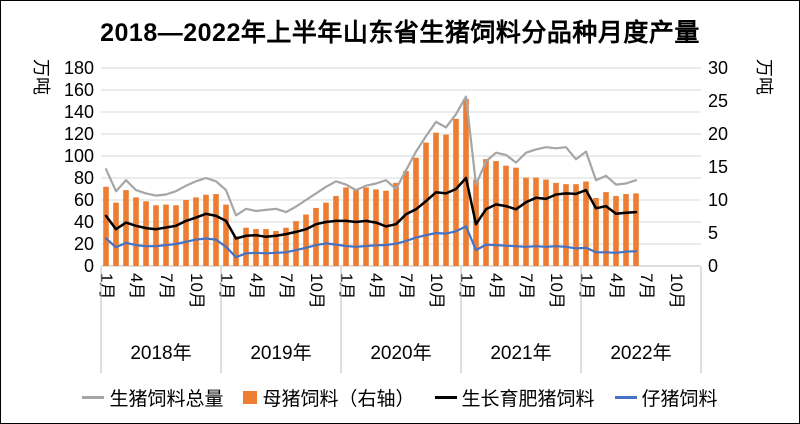 This screenshot has height=424, width=800. What do you see at coordinates (718, 200) in the screenshot?
I see `right-axis-tick: 10` at bounding box center [718, 200].